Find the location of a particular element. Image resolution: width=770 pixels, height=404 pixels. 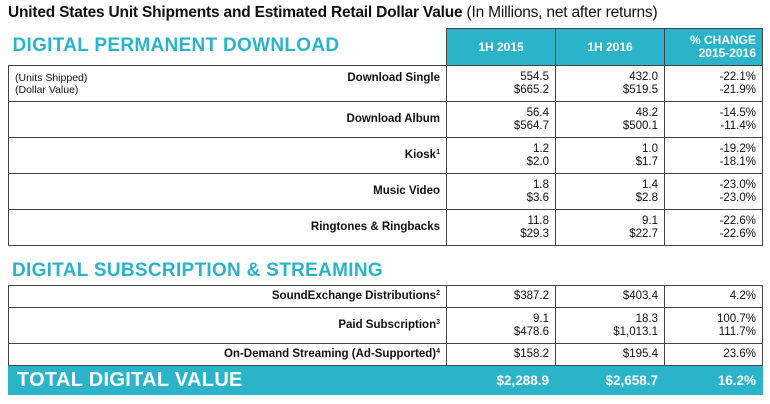

dollar-value: $478.6 is located at coordinates (531, 331).